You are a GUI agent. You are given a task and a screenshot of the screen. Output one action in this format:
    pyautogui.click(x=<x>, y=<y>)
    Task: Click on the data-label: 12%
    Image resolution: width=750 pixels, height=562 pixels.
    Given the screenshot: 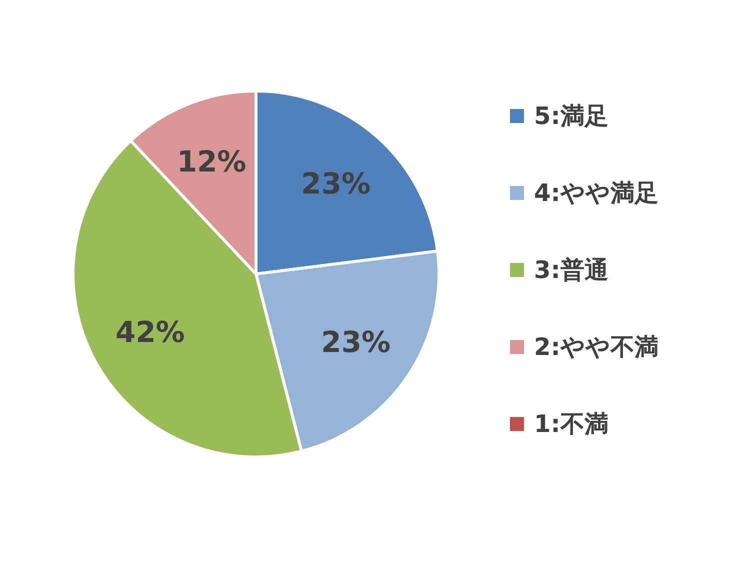 What is the action you would take?
    pyautogui.click(x=211, y=161)
    